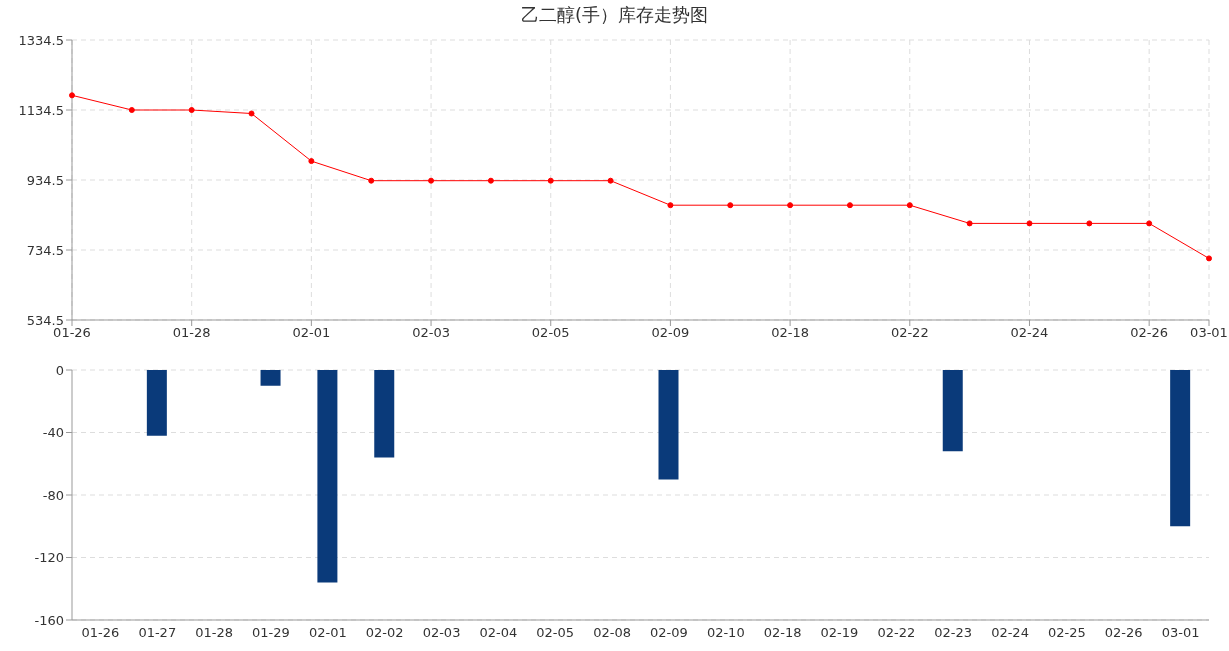  What do you see at coordinates (157, 633) in the screenshot?
I see `x-tick-label: 01-27` at bounding box center [157, 633].